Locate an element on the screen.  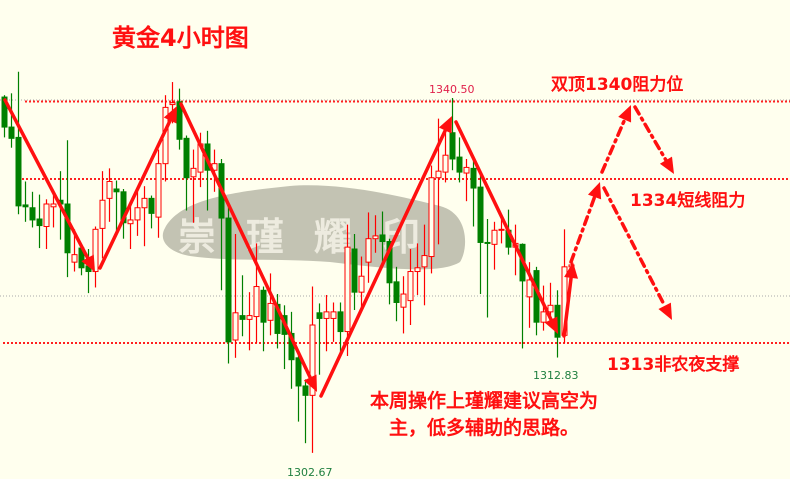
watermark: 崇瑾耀印 is located at coordinates (314, 227).